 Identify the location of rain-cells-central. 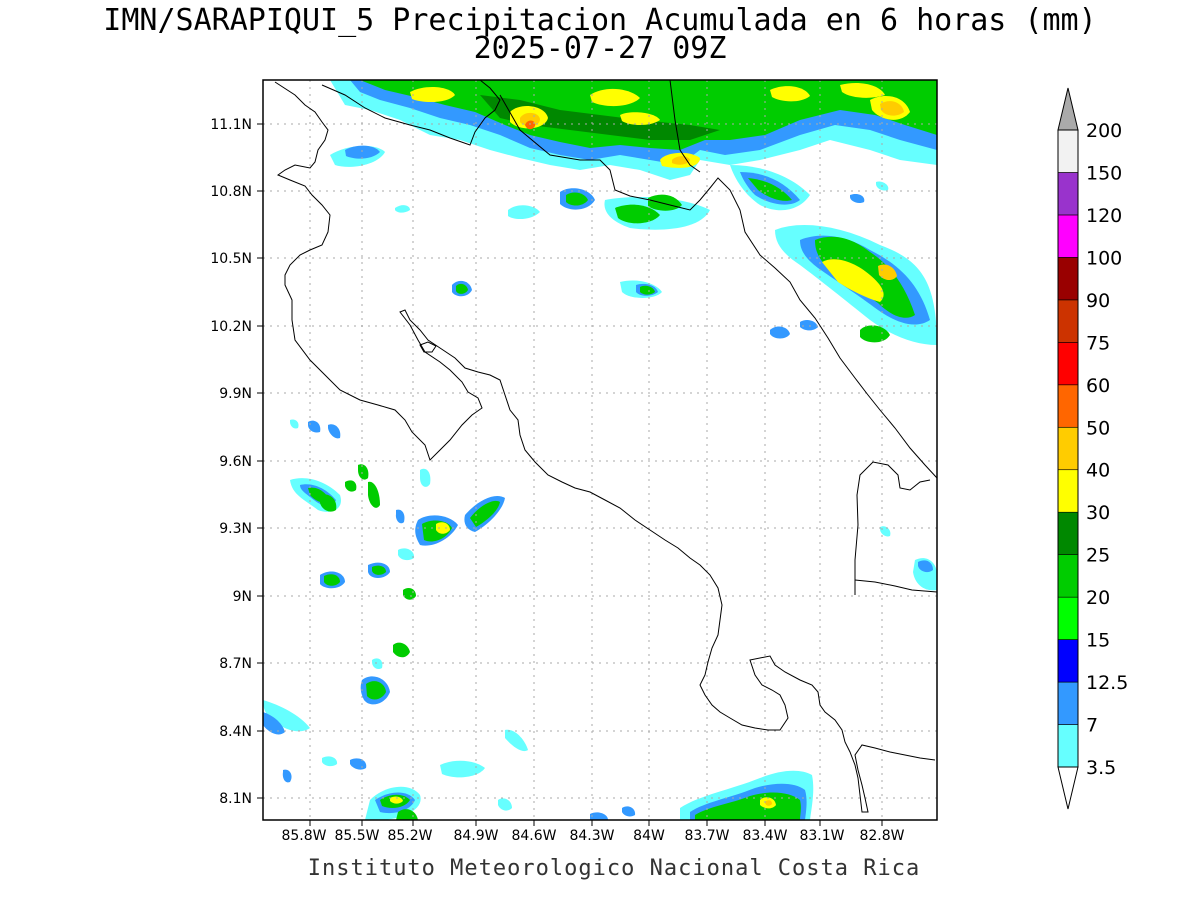
(520, 221).